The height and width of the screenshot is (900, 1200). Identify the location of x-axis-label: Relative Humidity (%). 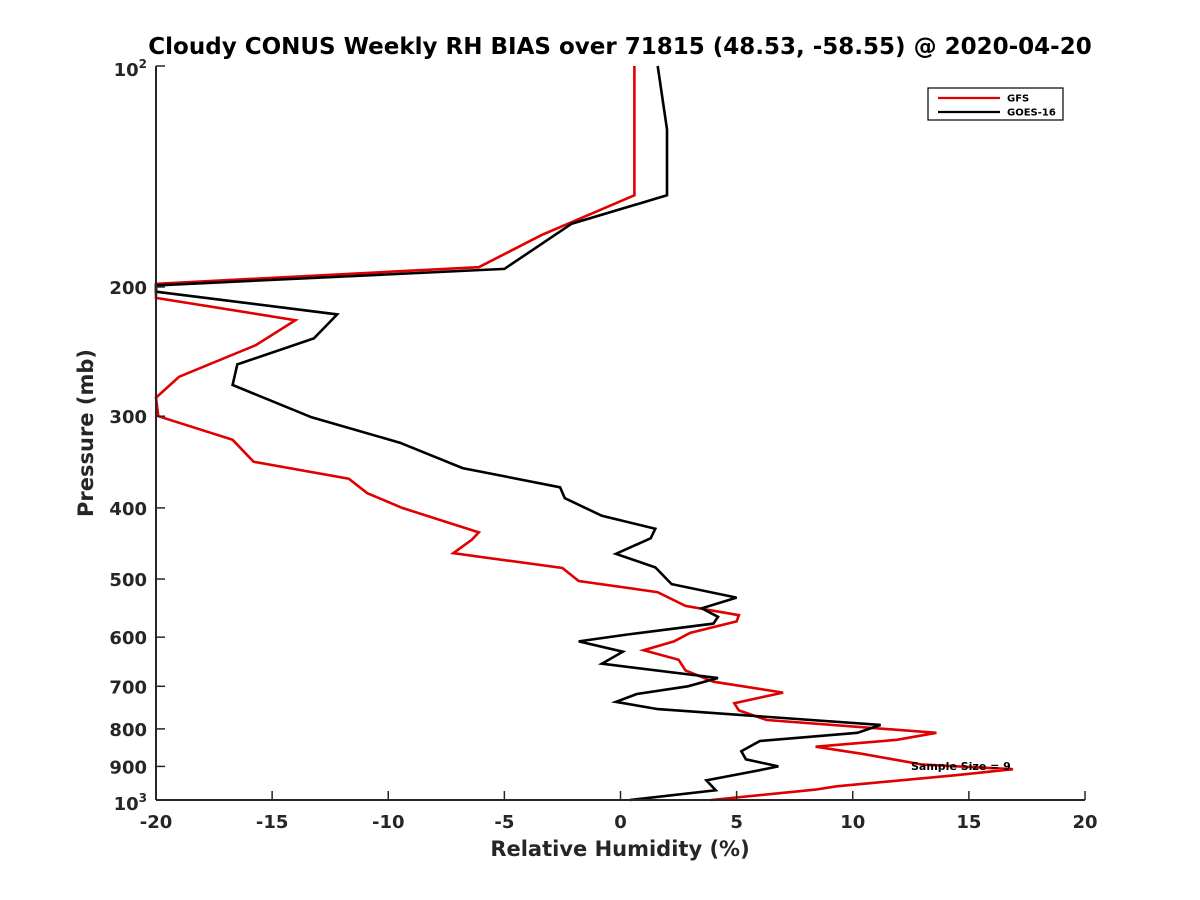
(619, 849).